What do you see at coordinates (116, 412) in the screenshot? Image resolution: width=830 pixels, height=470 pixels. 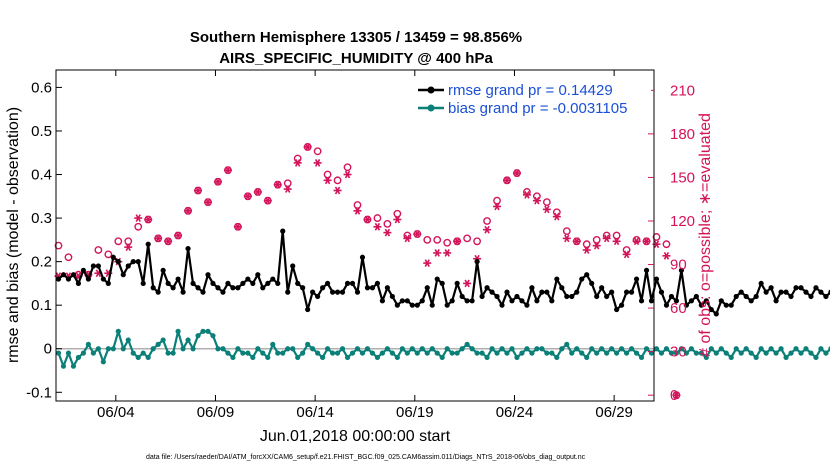 I see `x-tick-label: 06/04` at bounding box center [116, 412].